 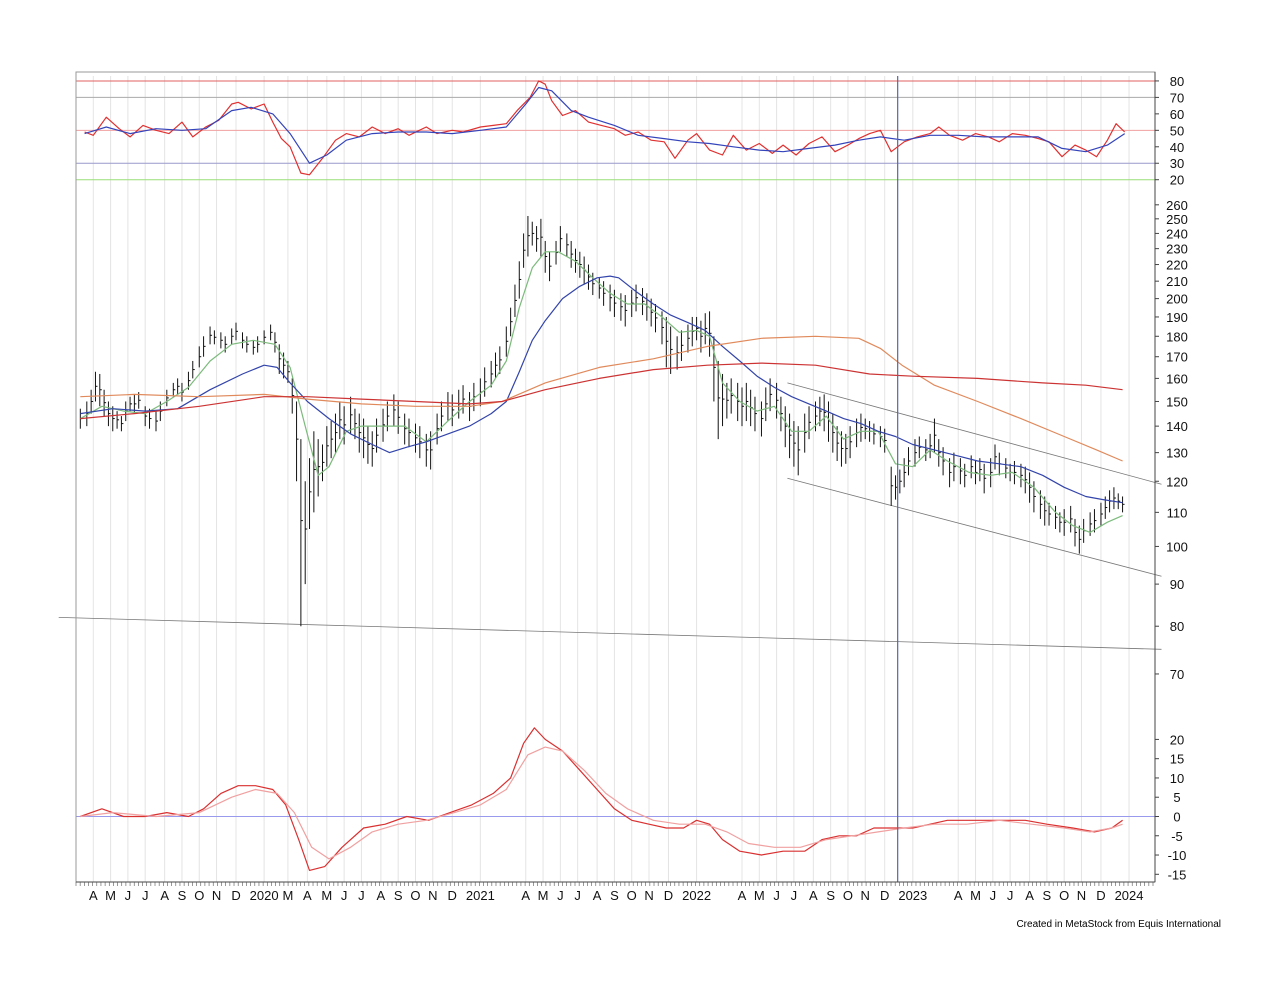 I want to click on macd-tick-label: -10, so click(x=1177, y=855).